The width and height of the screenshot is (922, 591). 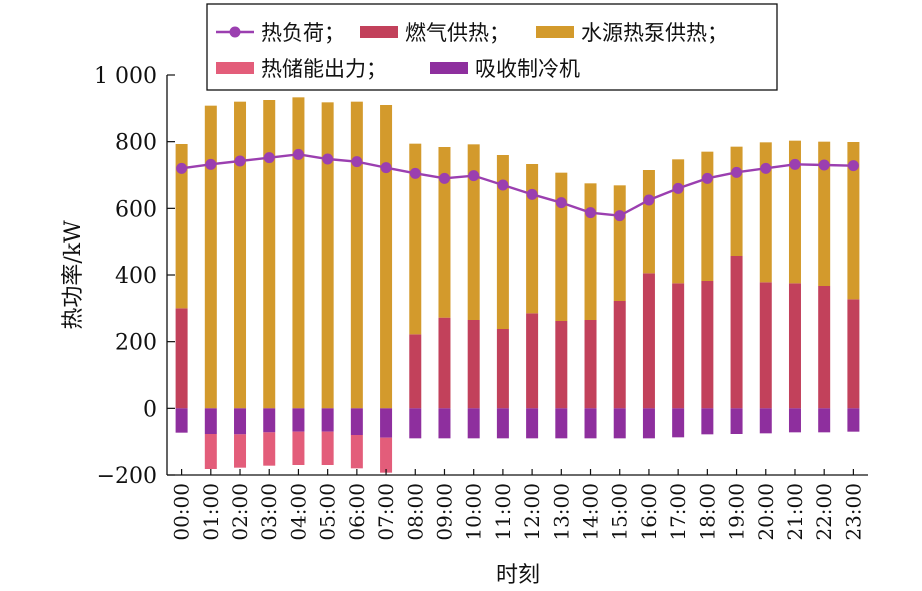 I want to click on x-tick-label: 16:00, so click(x=649, y=512).